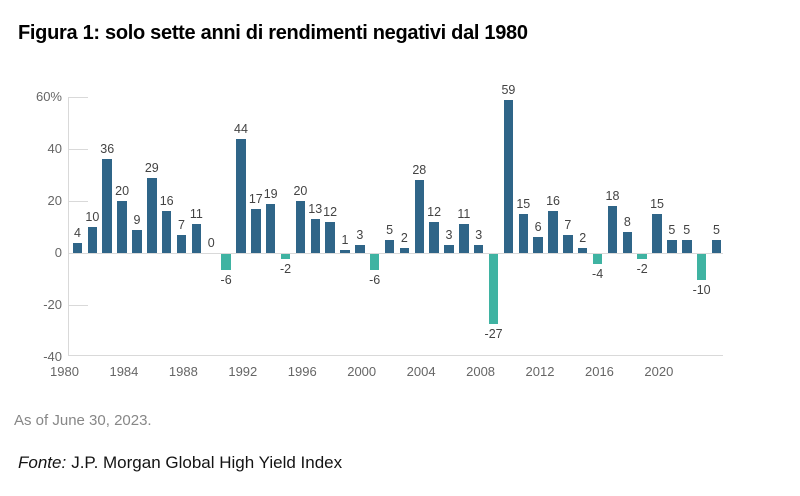  What do you see at coordinates (300, 191) in the screenshot?
I see `bar-value-label-1995: 20` at bounding box center [300, 191].